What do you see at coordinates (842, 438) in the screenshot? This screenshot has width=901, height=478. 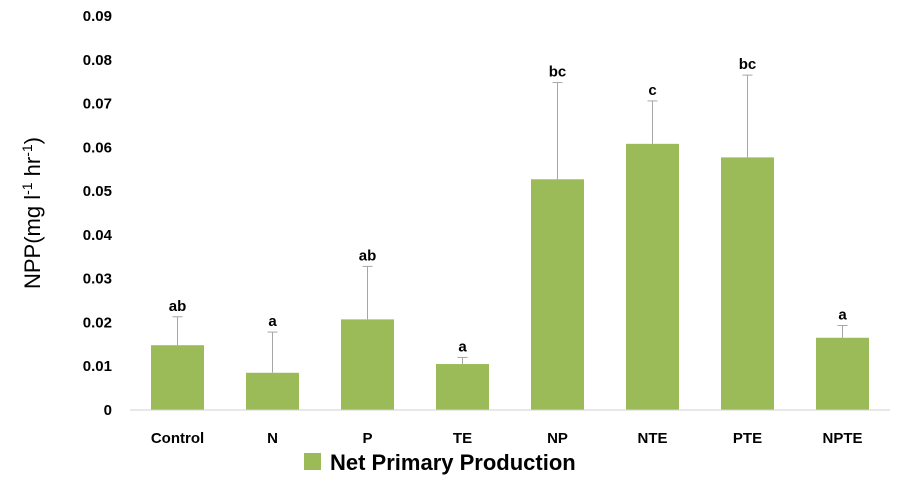 I see `x-tick-label: NPTE` at bounding box center [842, 438].